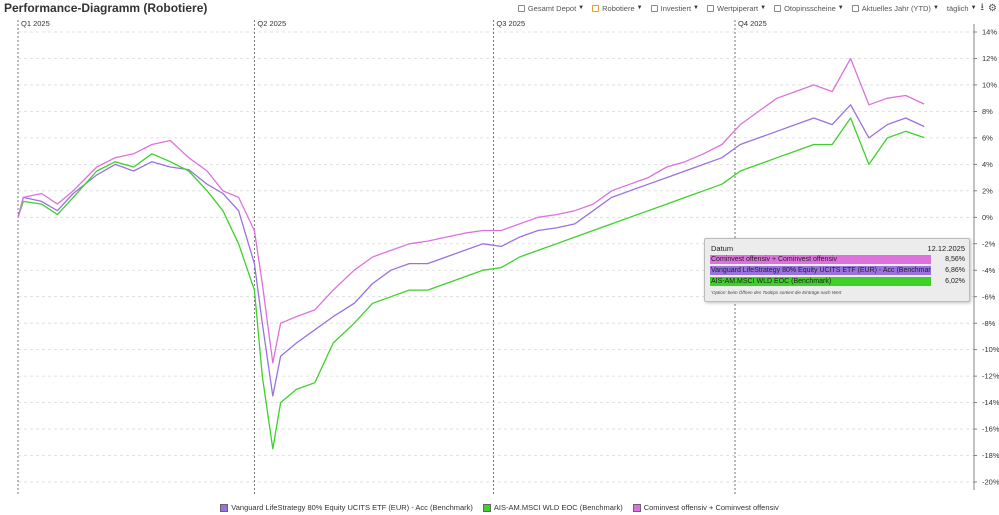 The width and height of the screenshot is (999, 515). What do you see at coordinates (271, 23) in the screenshot?
I see `quarter-label: Q2 2025` at bounding box center [271, 23].